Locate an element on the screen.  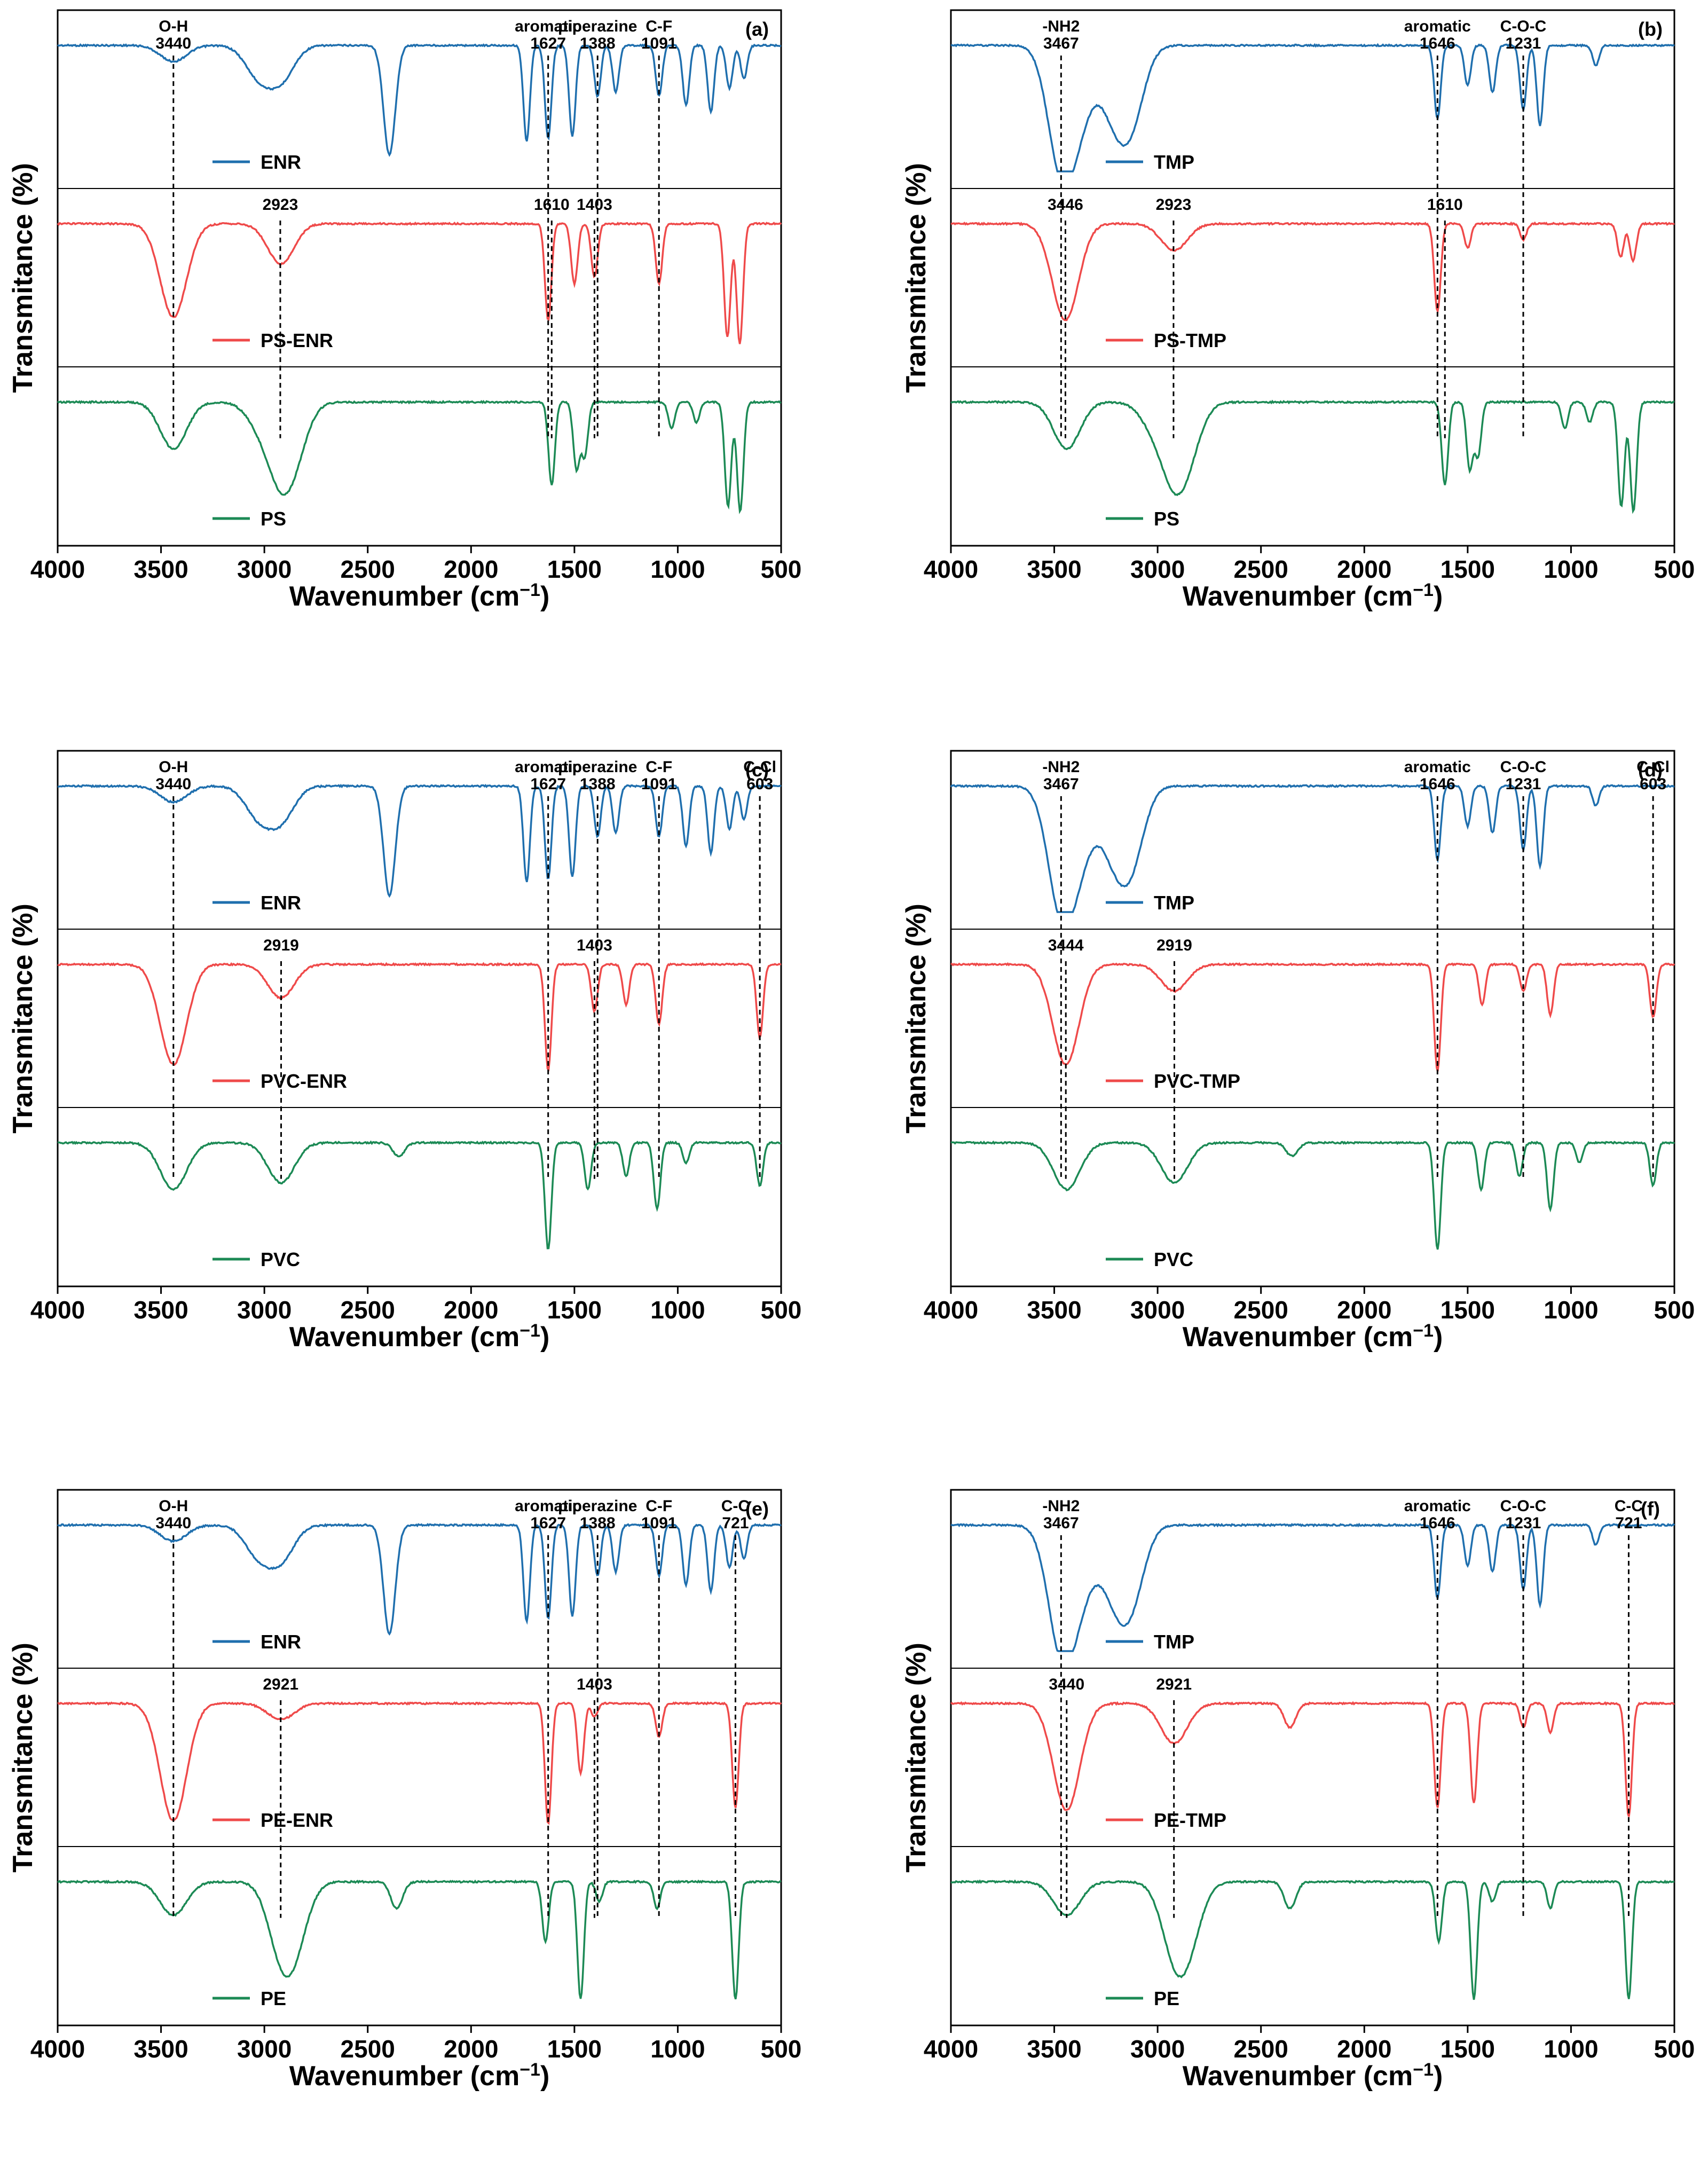
legend-label: PS-ENR is located at coordinates (297, 340).